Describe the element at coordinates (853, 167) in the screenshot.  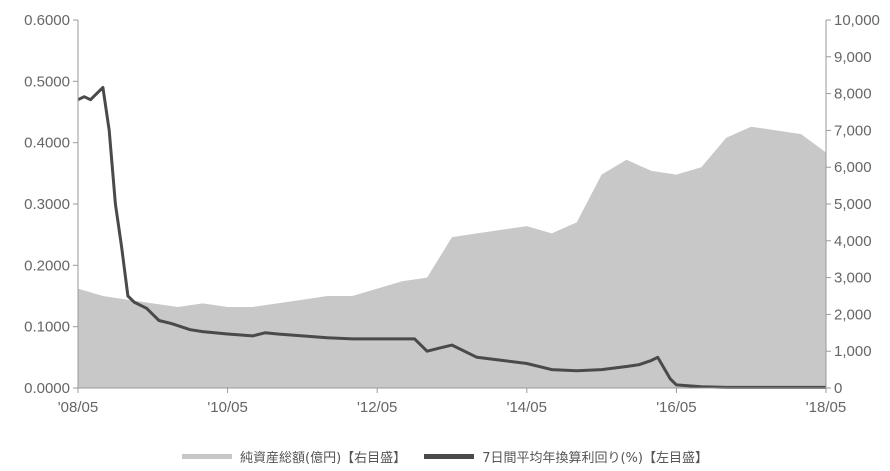
I see `right-tick-label: 6,000` at that location.